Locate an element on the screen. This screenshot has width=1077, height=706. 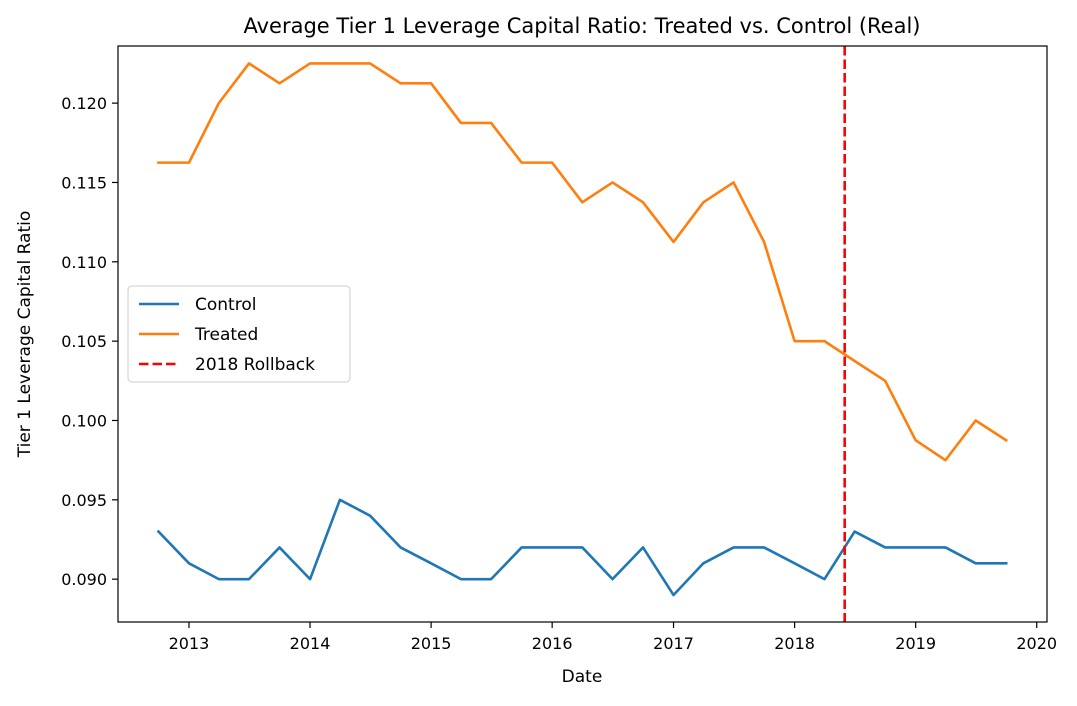
y-tick-label: 0.120 is located at coordinates (84, 103).